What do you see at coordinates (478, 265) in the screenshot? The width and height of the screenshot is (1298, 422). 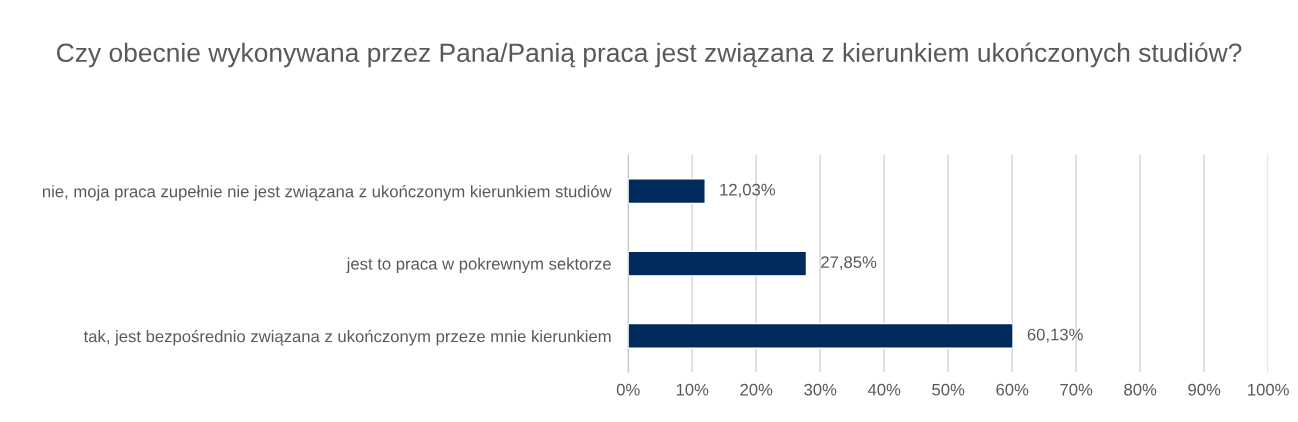 I see `y-tick-label: jest to praca w pokrewnym sektorze` at bounding box center [478, 265].